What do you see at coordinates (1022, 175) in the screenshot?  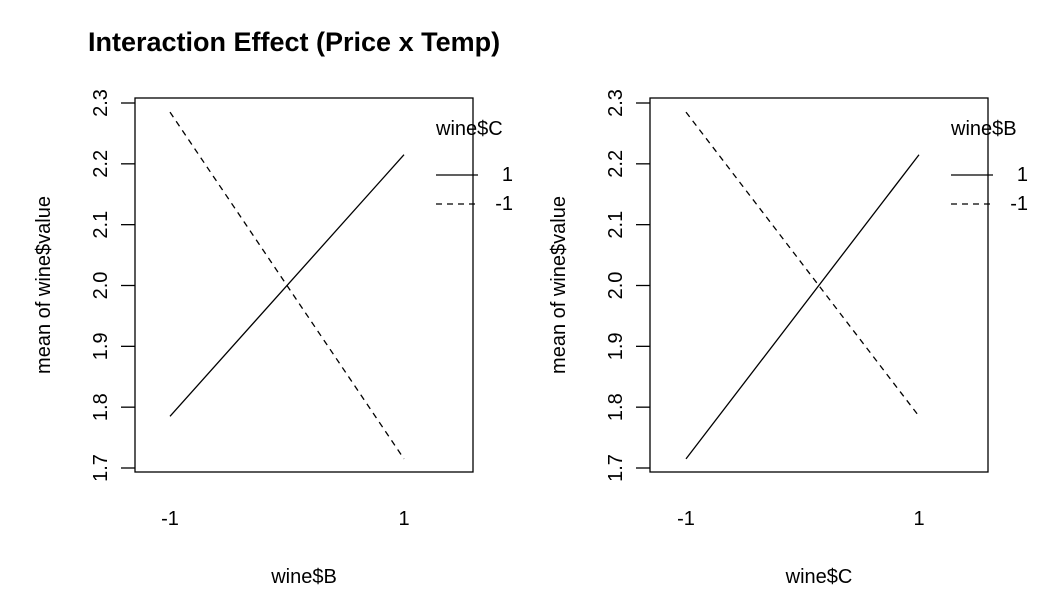 I see `panel-2-legend-label-1: 1` at bounding box center [1022, 175].